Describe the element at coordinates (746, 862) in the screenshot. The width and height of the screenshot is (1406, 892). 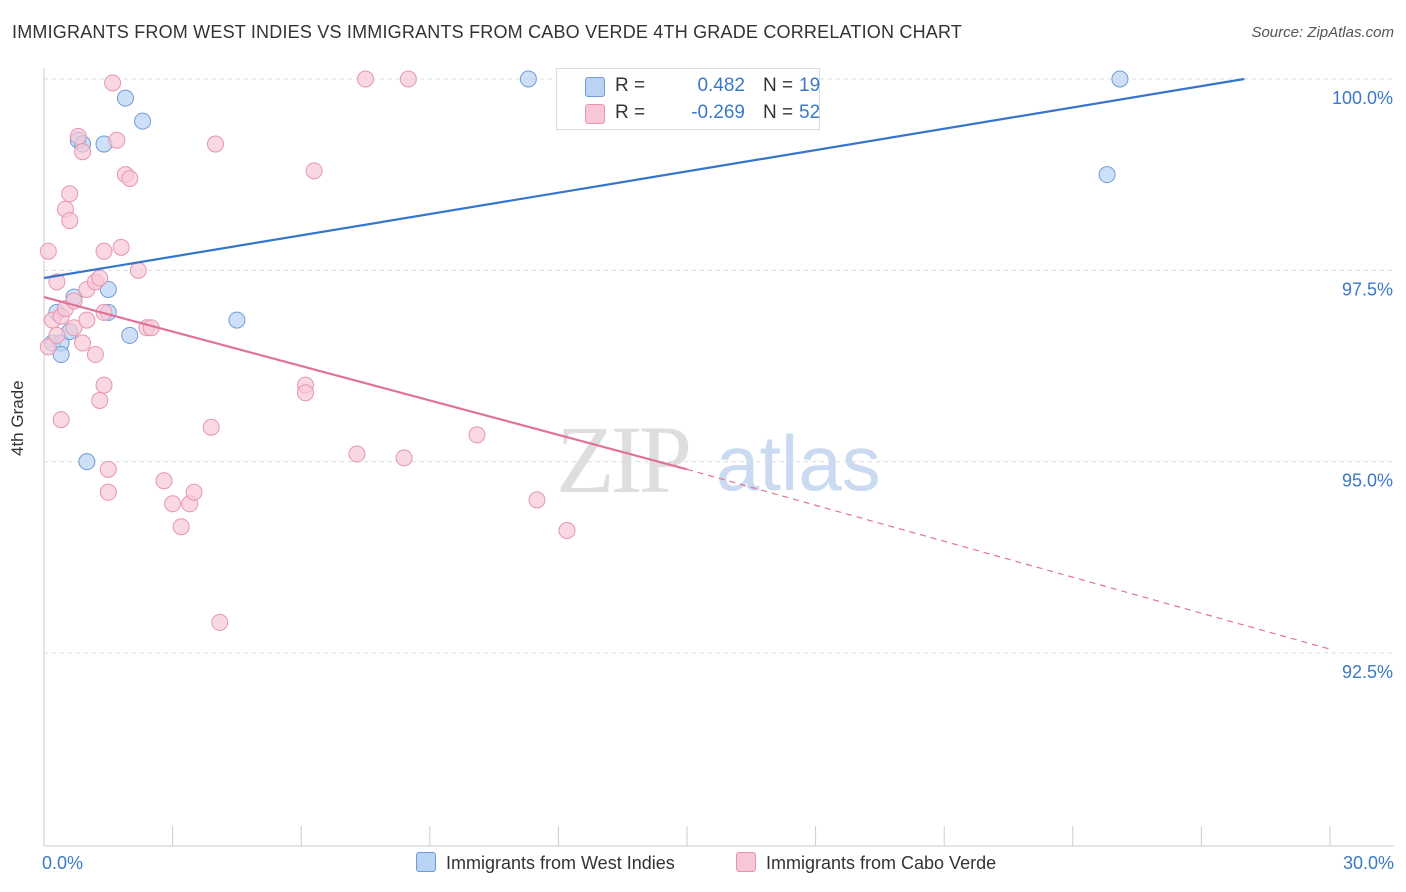
I see `bottom-legend-swatch-pink` at that location.